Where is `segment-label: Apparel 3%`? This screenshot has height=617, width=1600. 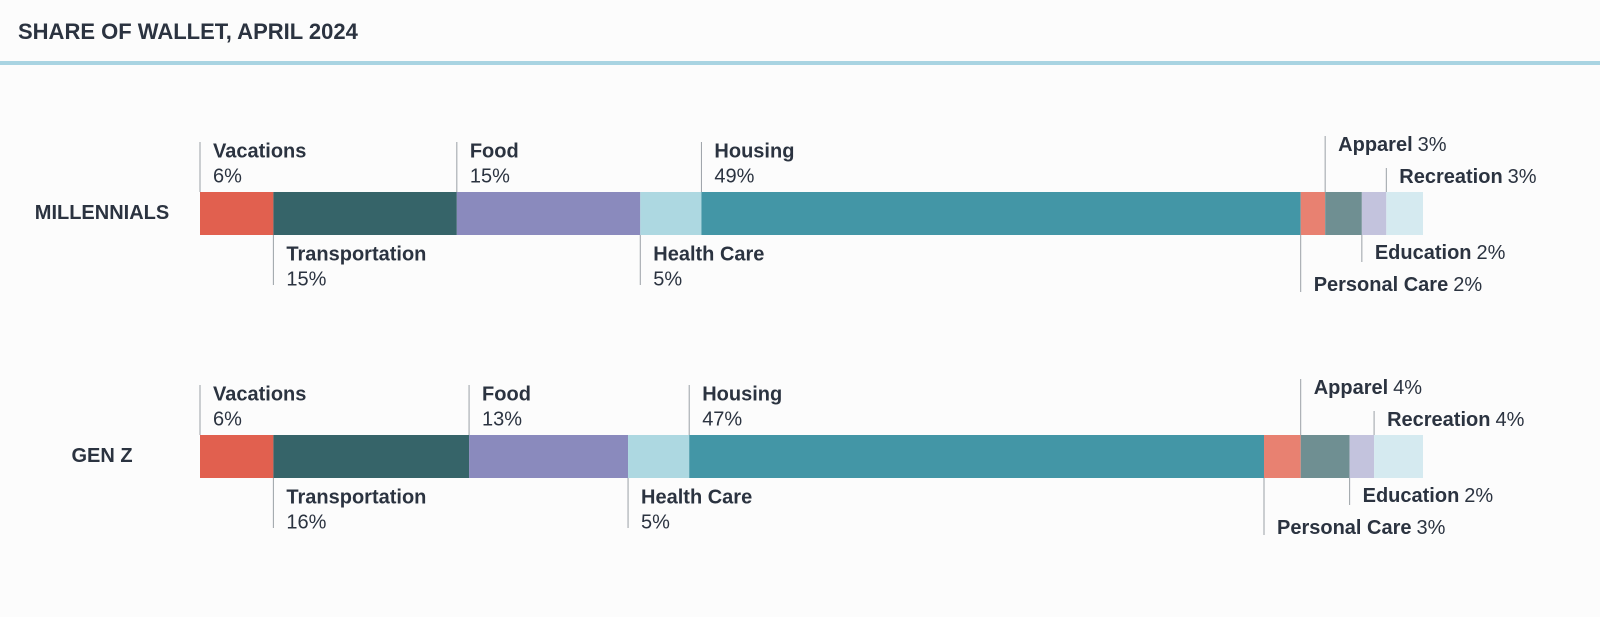
segment-label: Apparel 3% is located at coordinates (1392, 145).